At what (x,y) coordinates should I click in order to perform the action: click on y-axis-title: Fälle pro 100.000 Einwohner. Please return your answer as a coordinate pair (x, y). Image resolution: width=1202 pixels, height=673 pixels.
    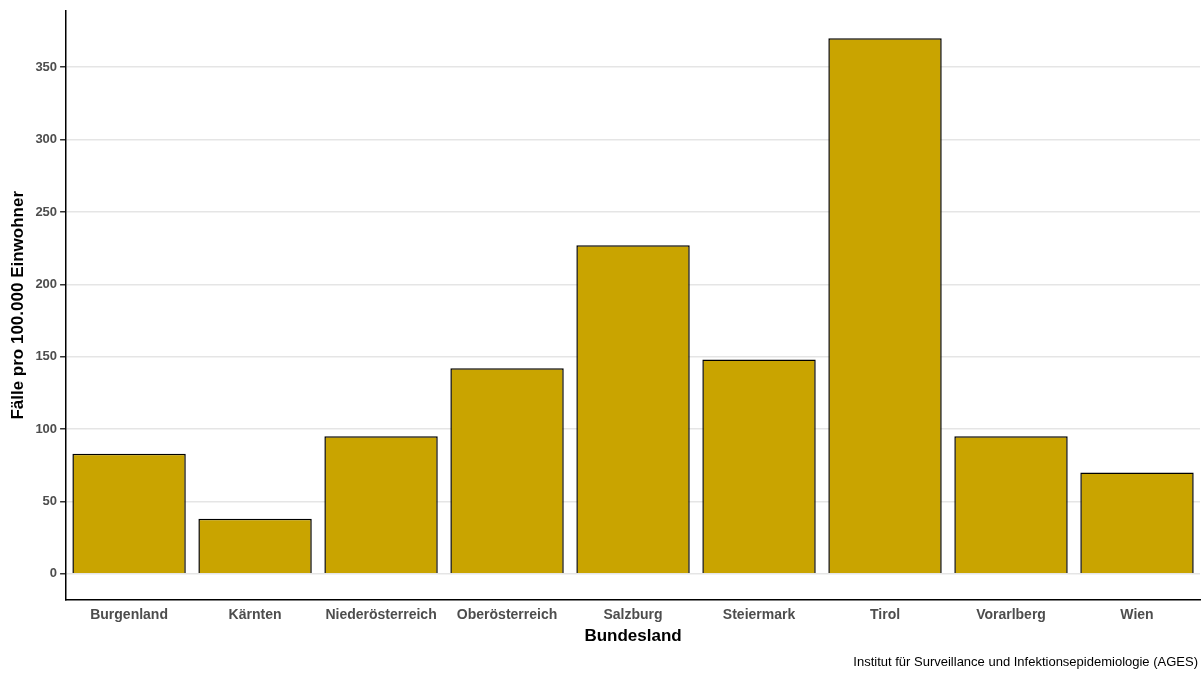
    Looking at the image, I should click on (17, 305).